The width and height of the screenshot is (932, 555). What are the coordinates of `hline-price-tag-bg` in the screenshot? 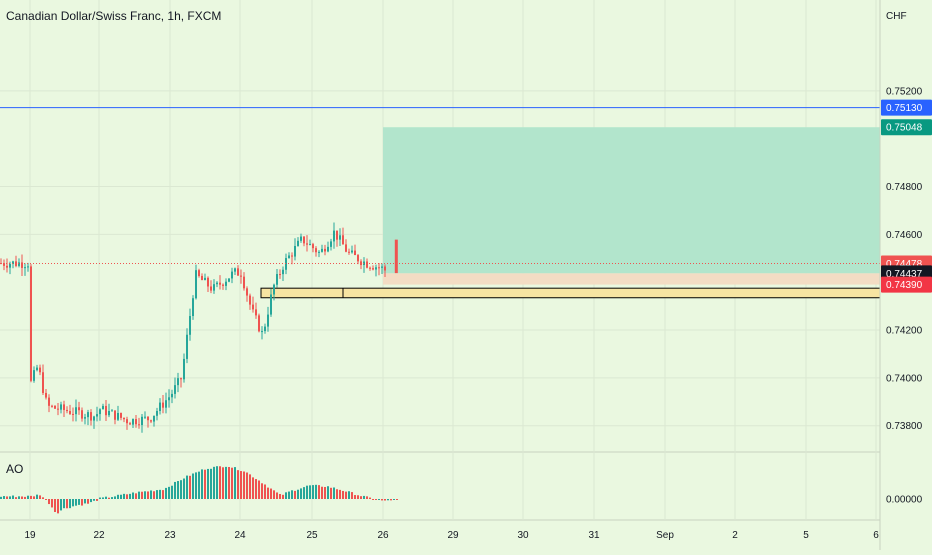 It's located at (906, 107).